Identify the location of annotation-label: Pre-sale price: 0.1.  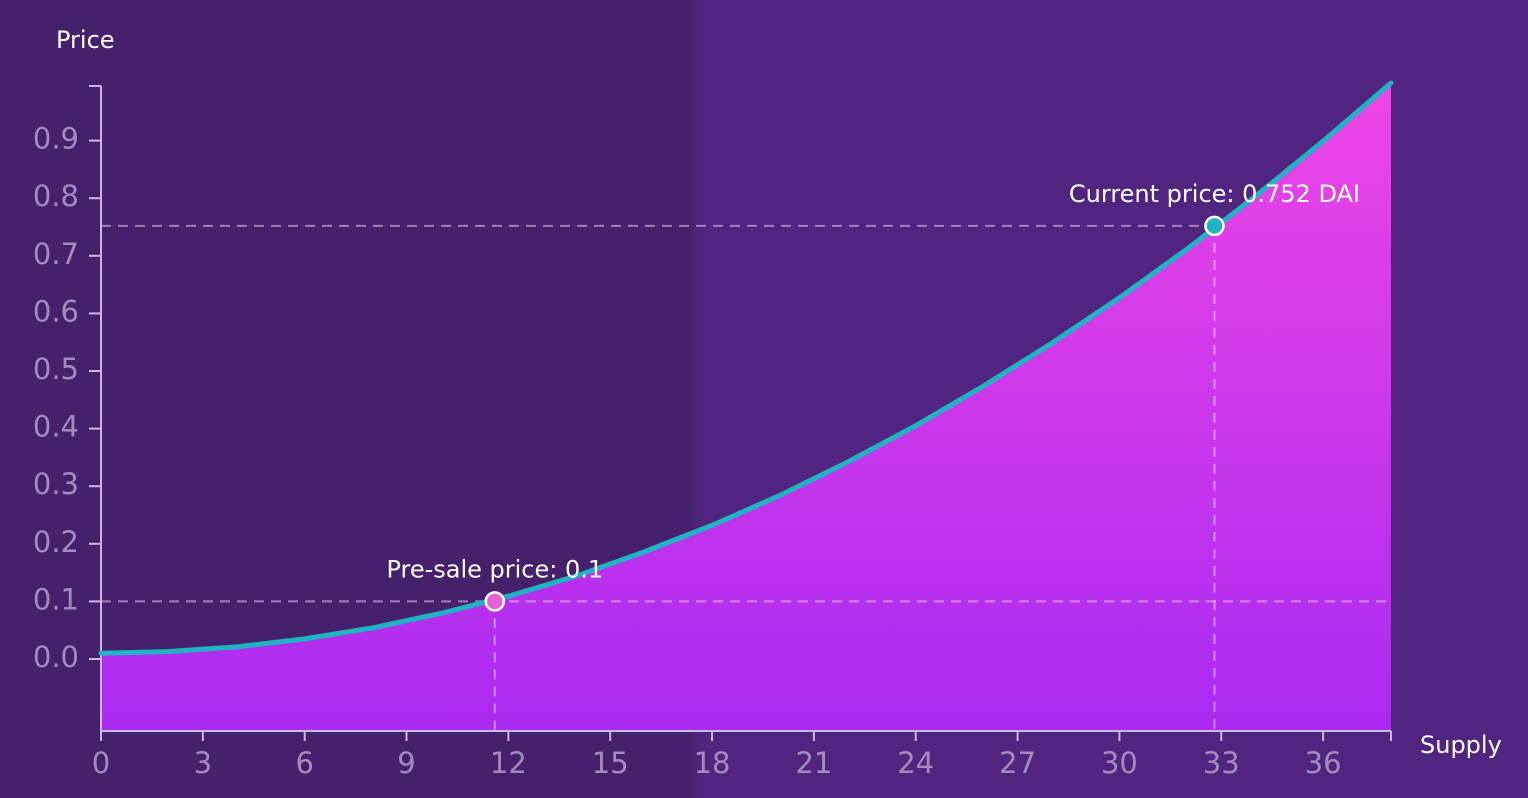
(494, 569).